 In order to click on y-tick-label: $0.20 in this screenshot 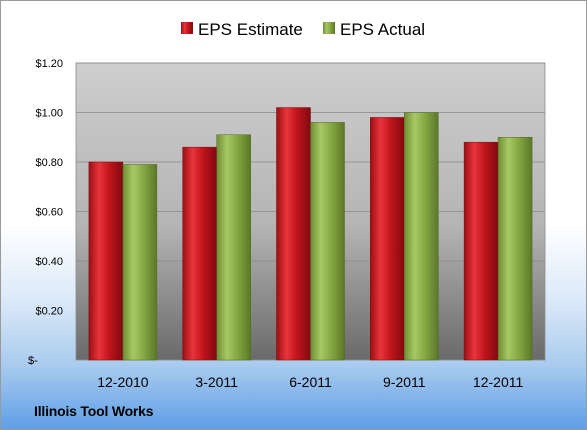, I will do `click(49, 312)`.